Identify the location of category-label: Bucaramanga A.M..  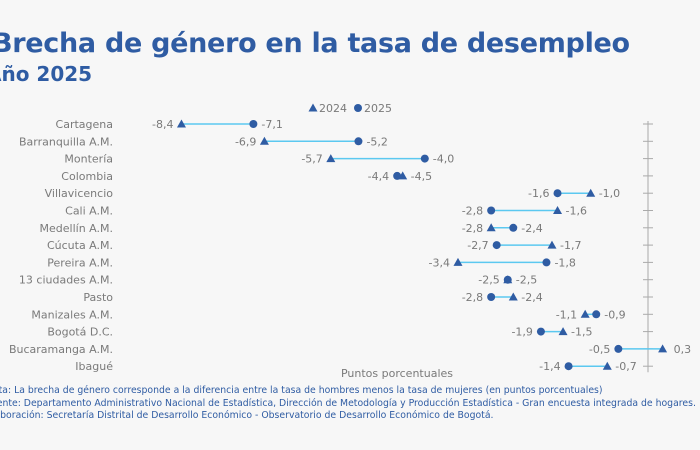
(61, 349).